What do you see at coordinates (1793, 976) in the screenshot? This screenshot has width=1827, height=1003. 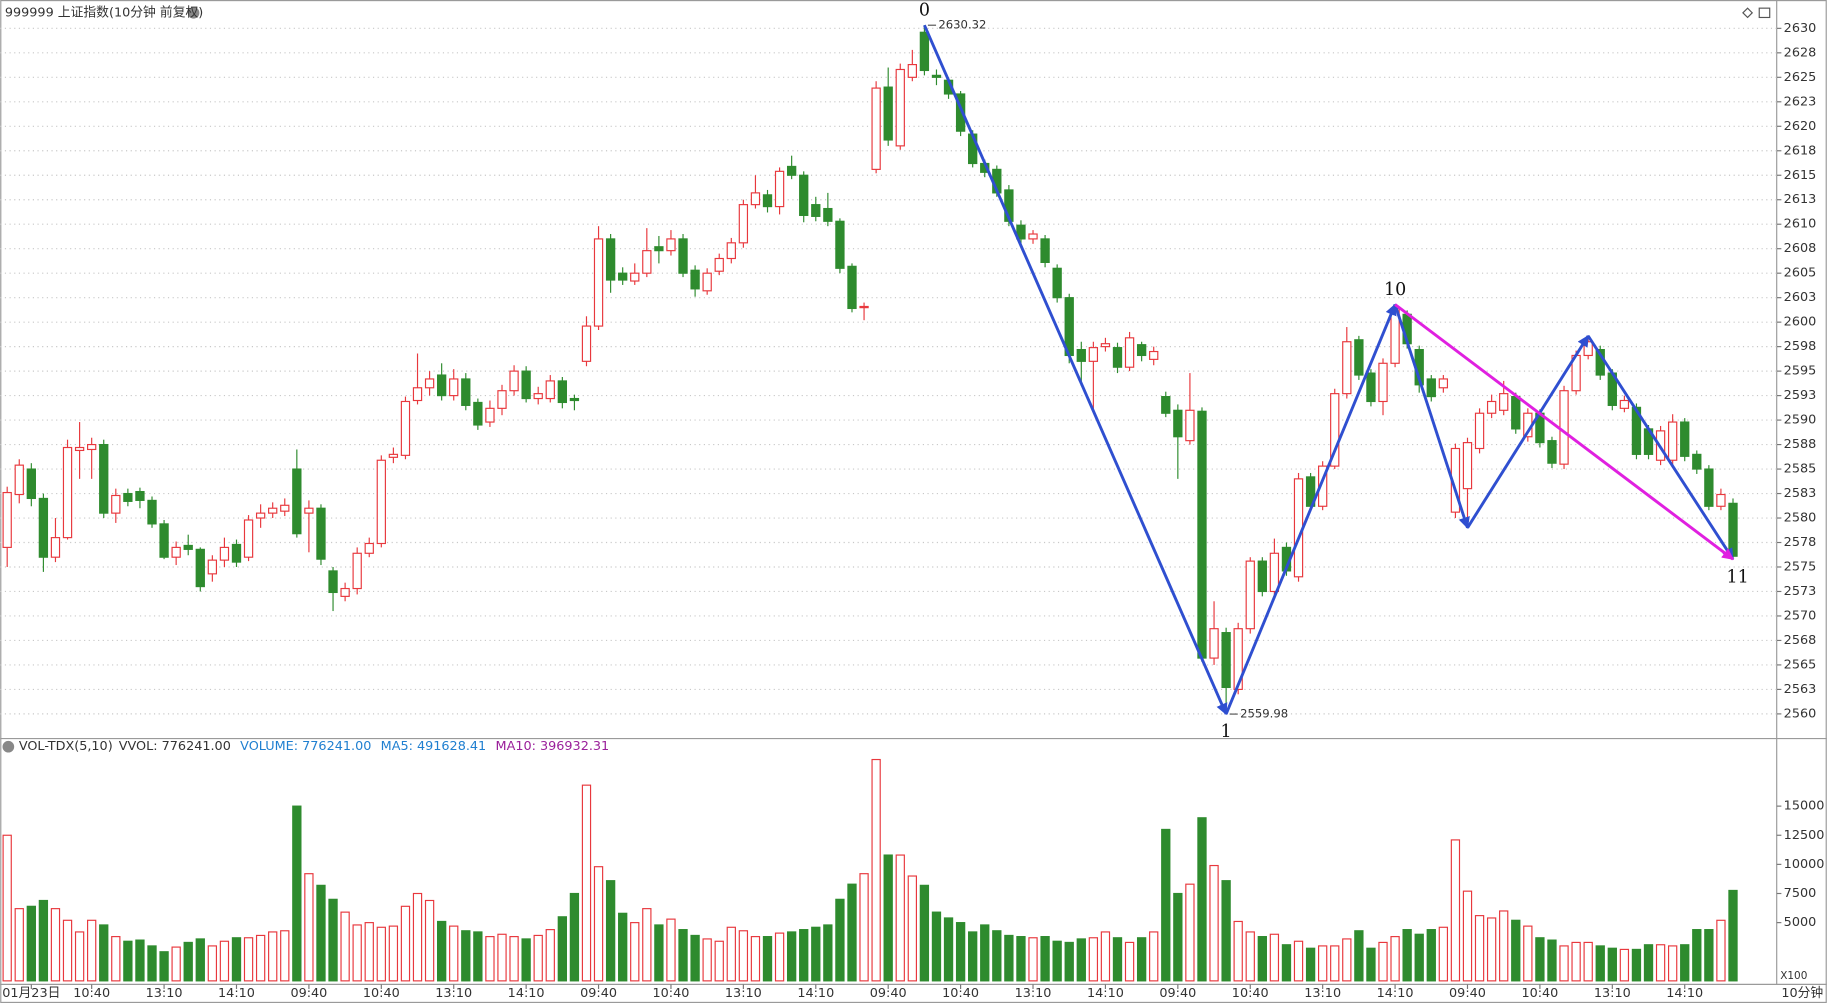 I see `unit-label: X100` at bounding box center [1793, 976].